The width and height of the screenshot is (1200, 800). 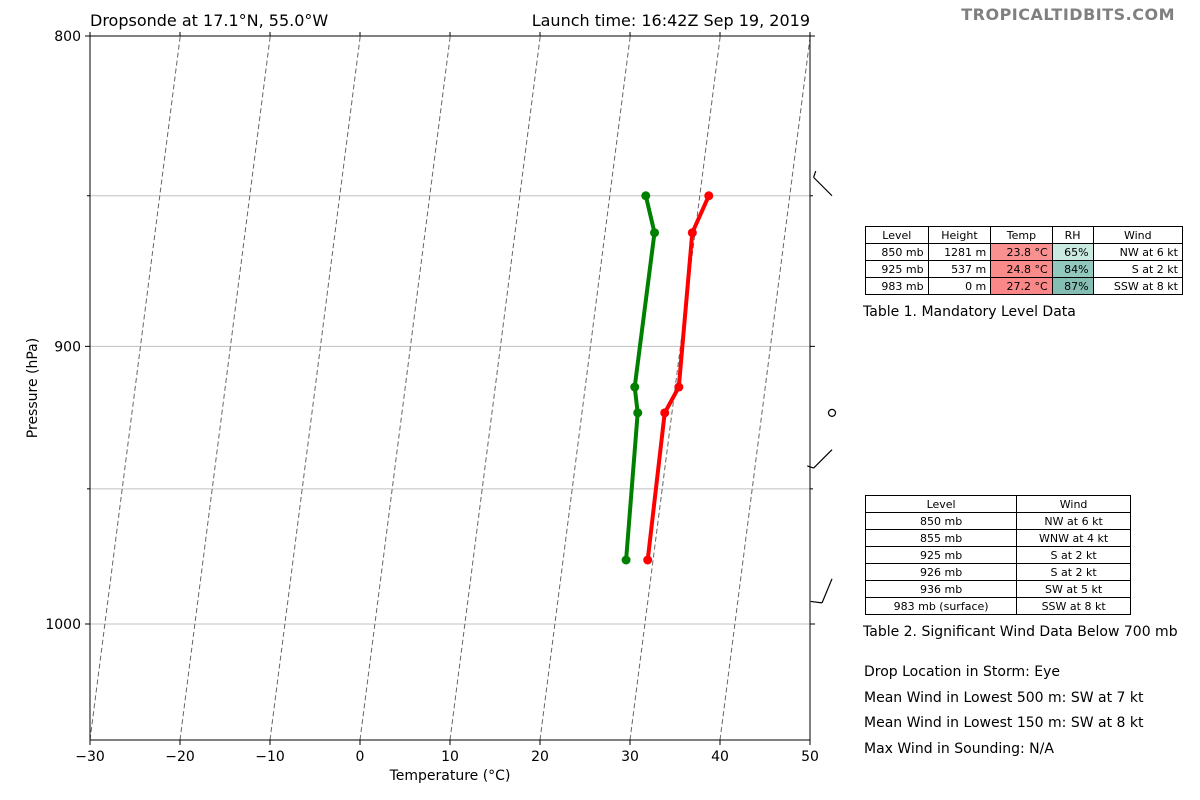 What do you see at coordinates (1072, 269) in the screenshot?
I see `rh-cell: 84%` at bounding box center [1072, 269].